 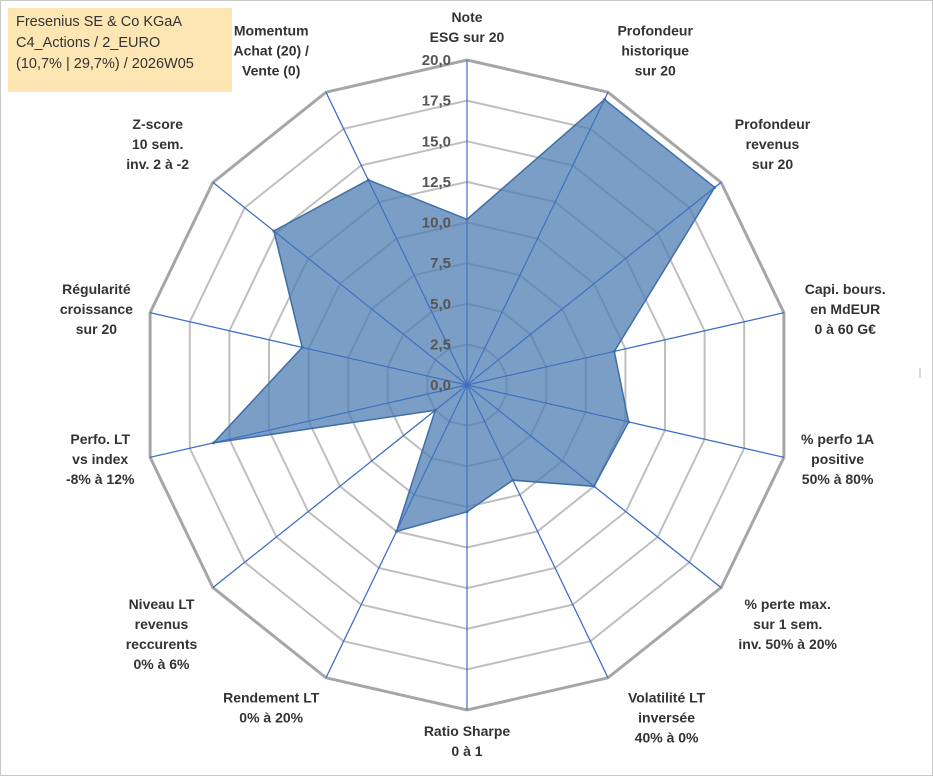 What do you see at coordinates (105, 64) in the screenshot?
I see `info-stats: (10,7% | 29,7%) / 2026W05` at bounding box center [105, 64].